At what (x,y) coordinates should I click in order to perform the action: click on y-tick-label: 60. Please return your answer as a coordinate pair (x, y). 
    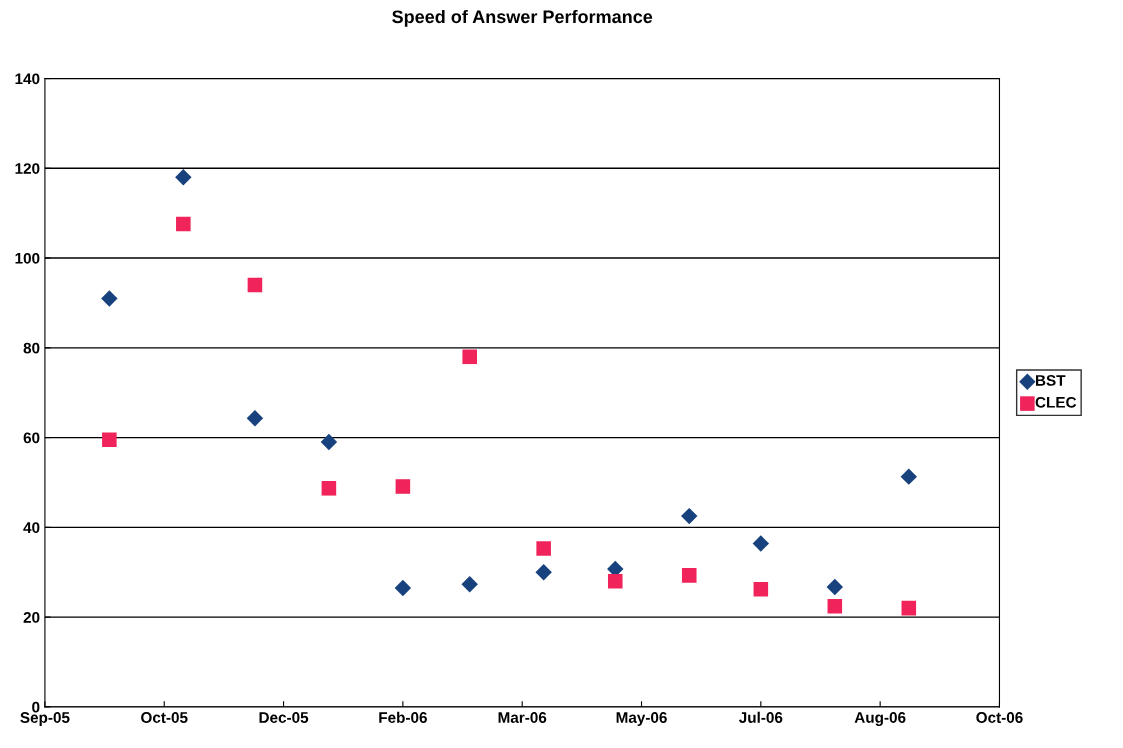
    Looking at the image, I should click on (31, 438).